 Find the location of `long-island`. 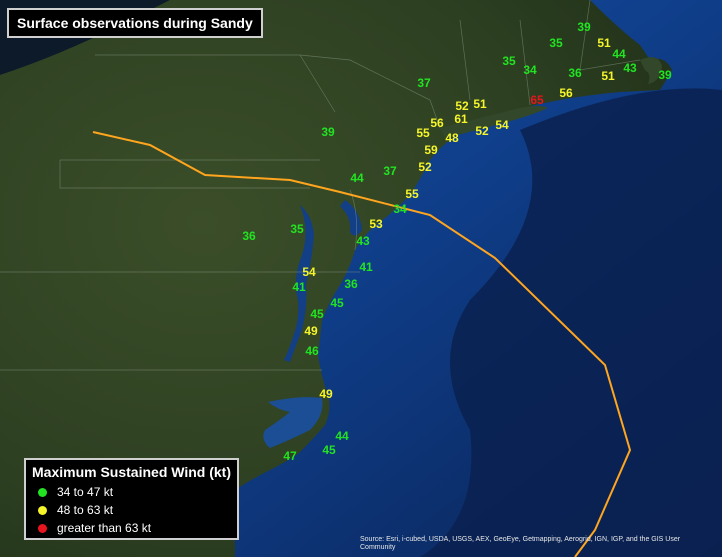

long-island is located at coordinates (494, 122).